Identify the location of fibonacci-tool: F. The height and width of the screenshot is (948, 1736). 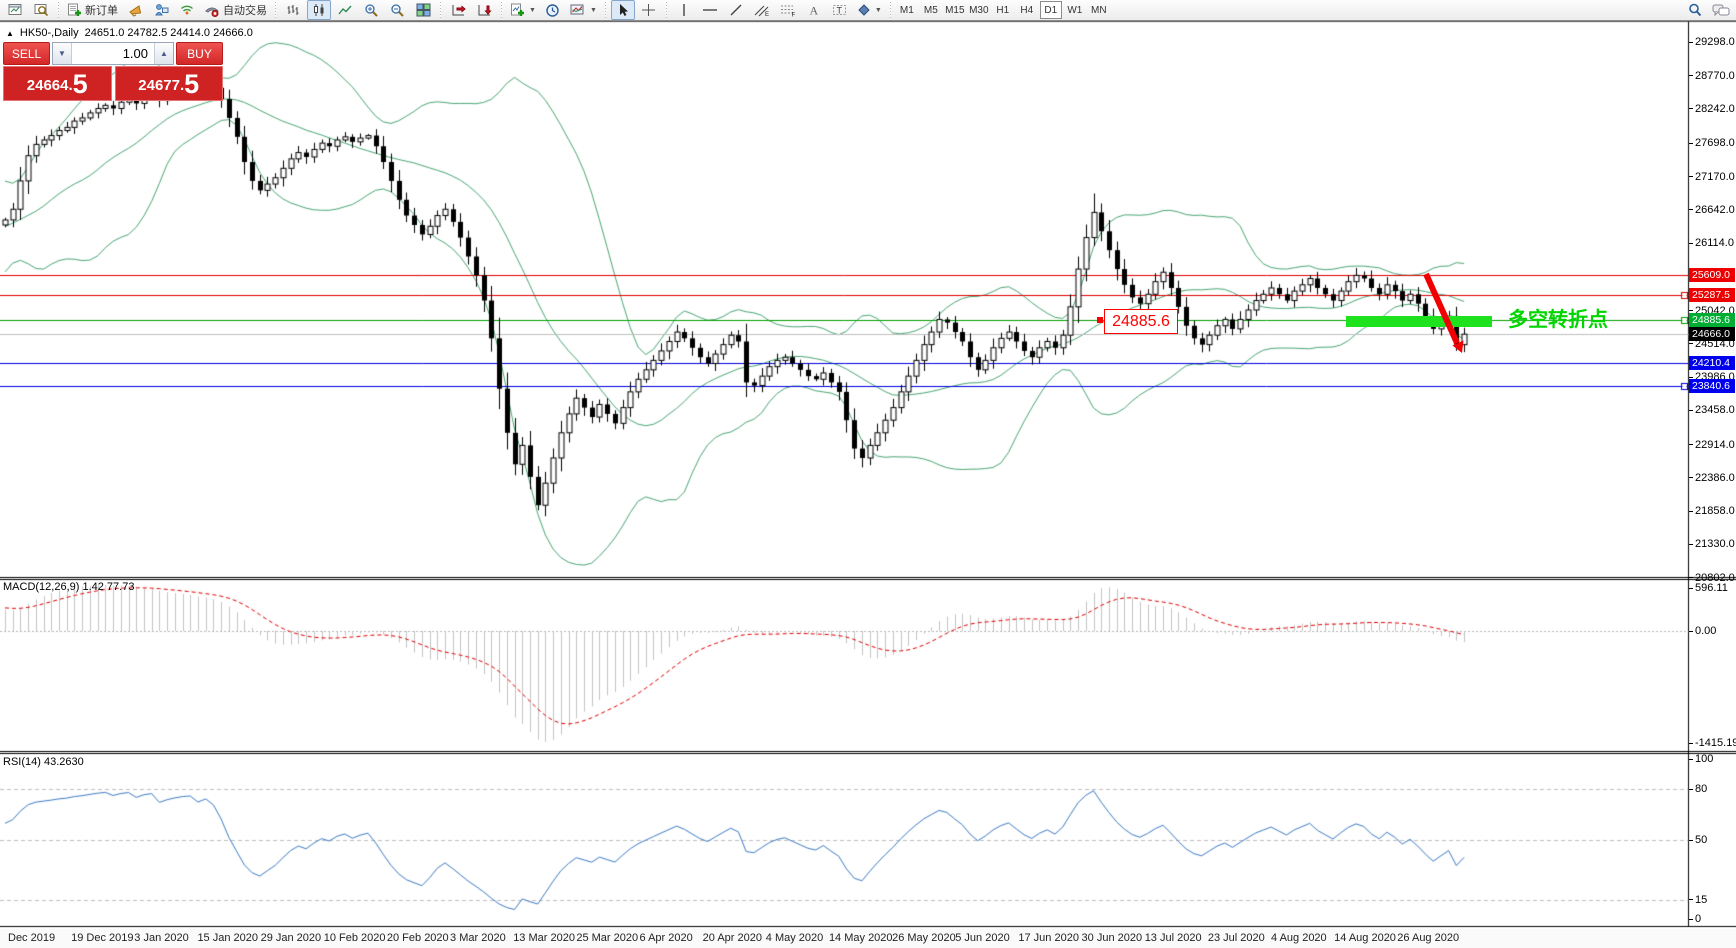
(788, 10).